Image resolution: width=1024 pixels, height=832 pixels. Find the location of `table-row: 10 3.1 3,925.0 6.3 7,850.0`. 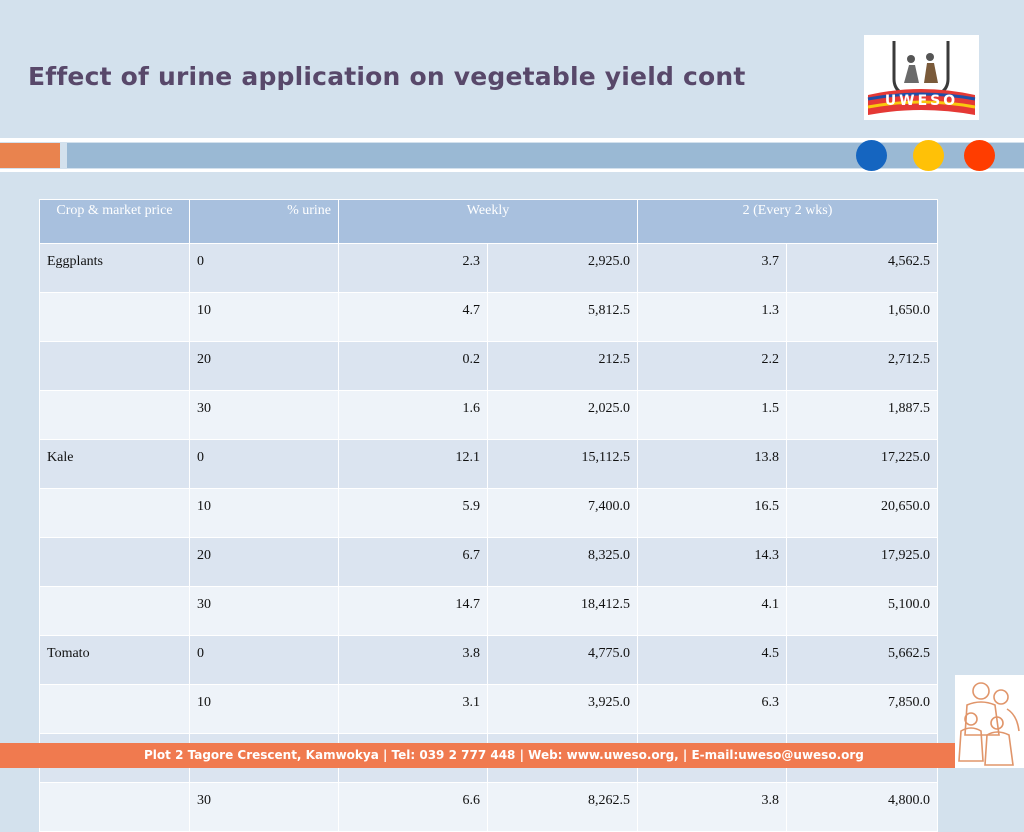

table-row: 10 3.1 3,925.0 6.3 7,850.0 is located at coordinates (489, 709).